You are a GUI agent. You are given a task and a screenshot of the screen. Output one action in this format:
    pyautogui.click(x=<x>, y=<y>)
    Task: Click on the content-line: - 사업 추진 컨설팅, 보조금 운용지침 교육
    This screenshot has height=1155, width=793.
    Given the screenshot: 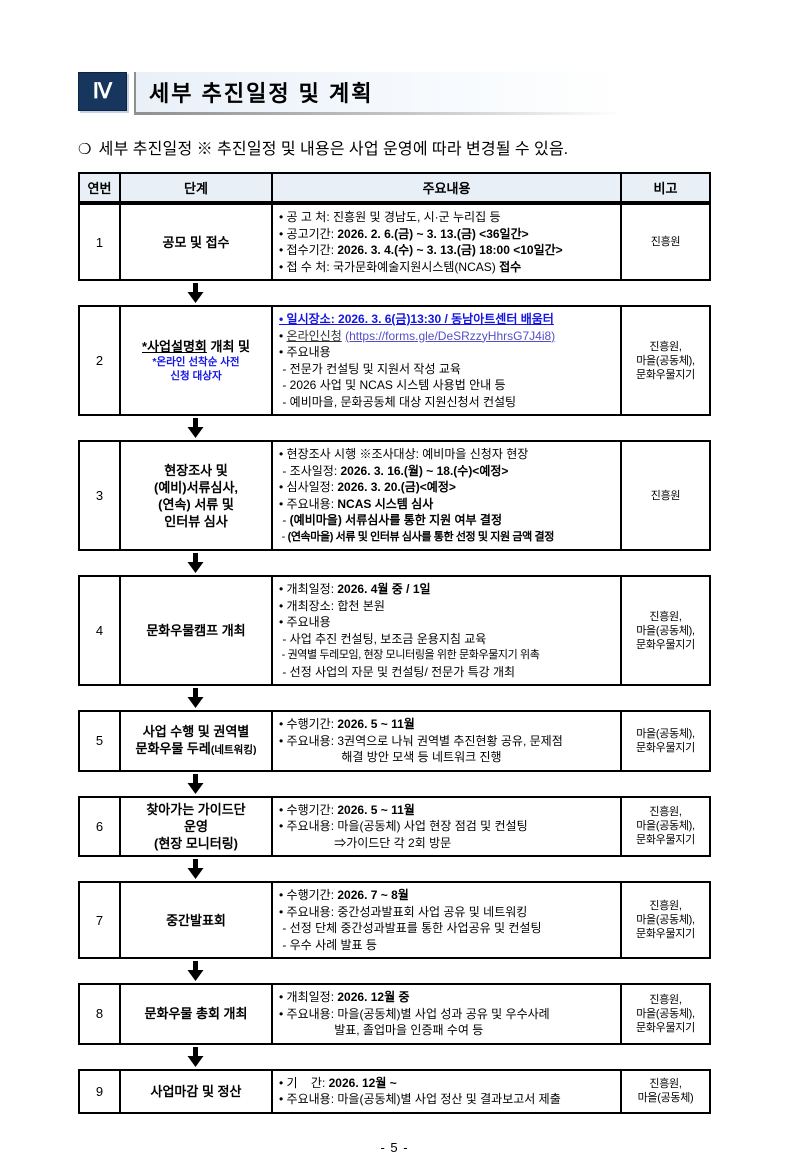 What is the action you would take?
    pyautogui.click(x=446, y=639)
    